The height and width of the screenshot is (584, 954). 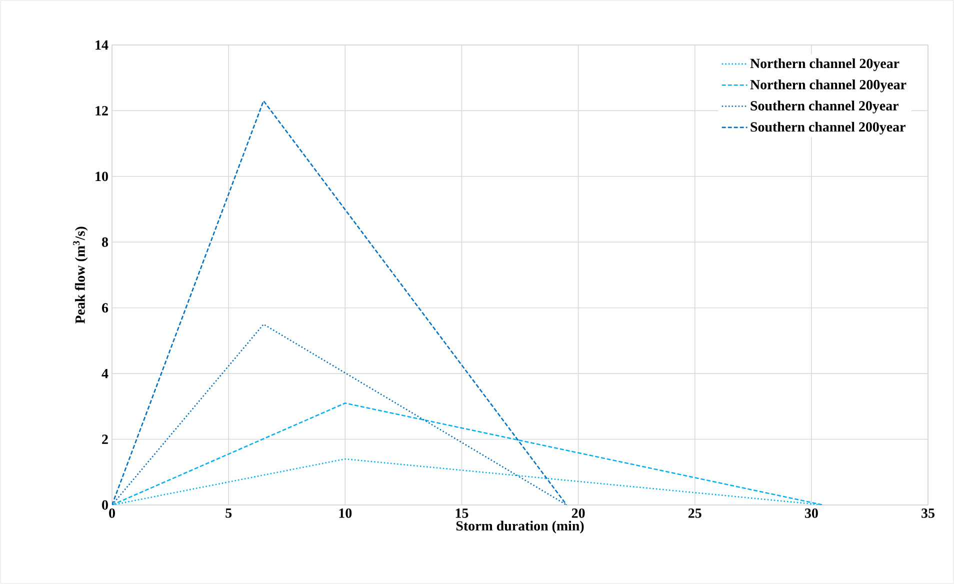 I want to click on y-tick-label: 10, so click(x=102, y=177).